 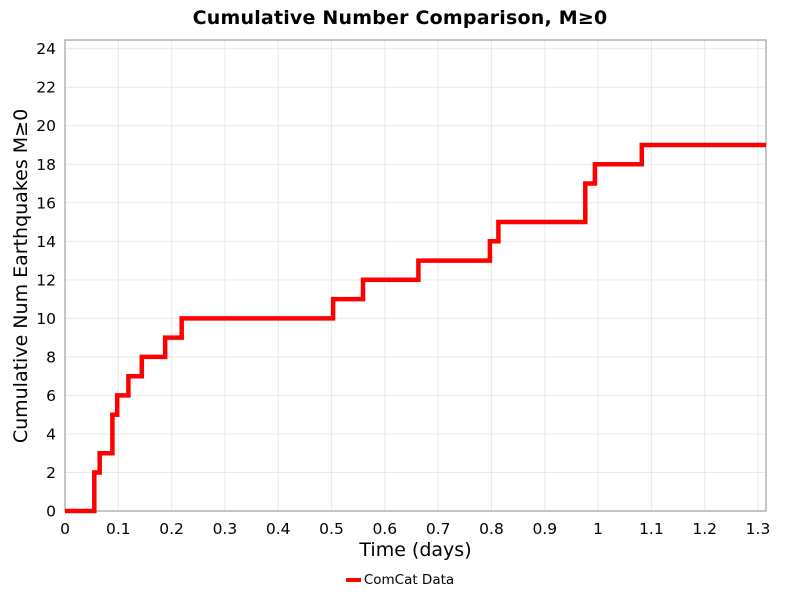 What do you see at coordinates (46, 203) in the screenshot?
I see `y-tick-label: 16` at bounding box center [46, 203].